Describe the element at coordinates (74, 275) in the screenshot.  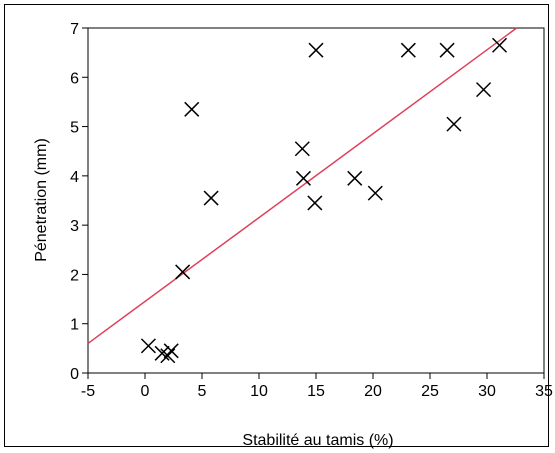
I see `y-tick-label: 2` at that location.